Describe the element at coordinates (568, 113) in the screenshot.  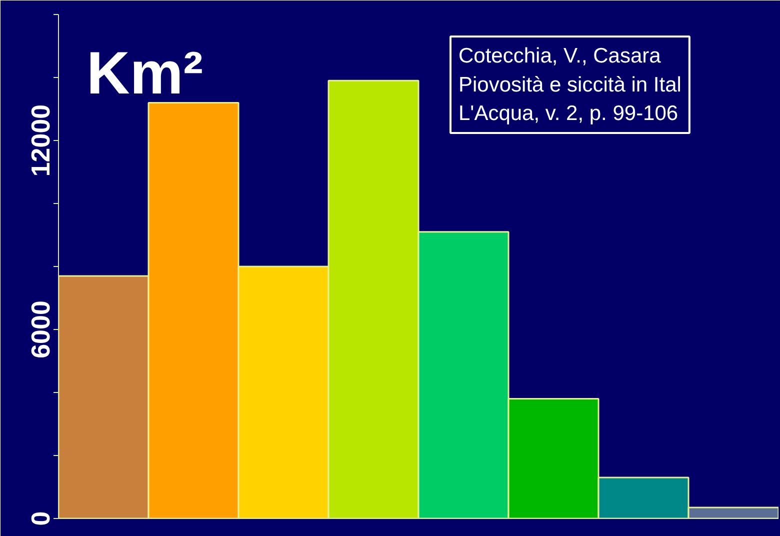
I see `annotation: L'Acqua, v. 2, p. 99-106` at that location.